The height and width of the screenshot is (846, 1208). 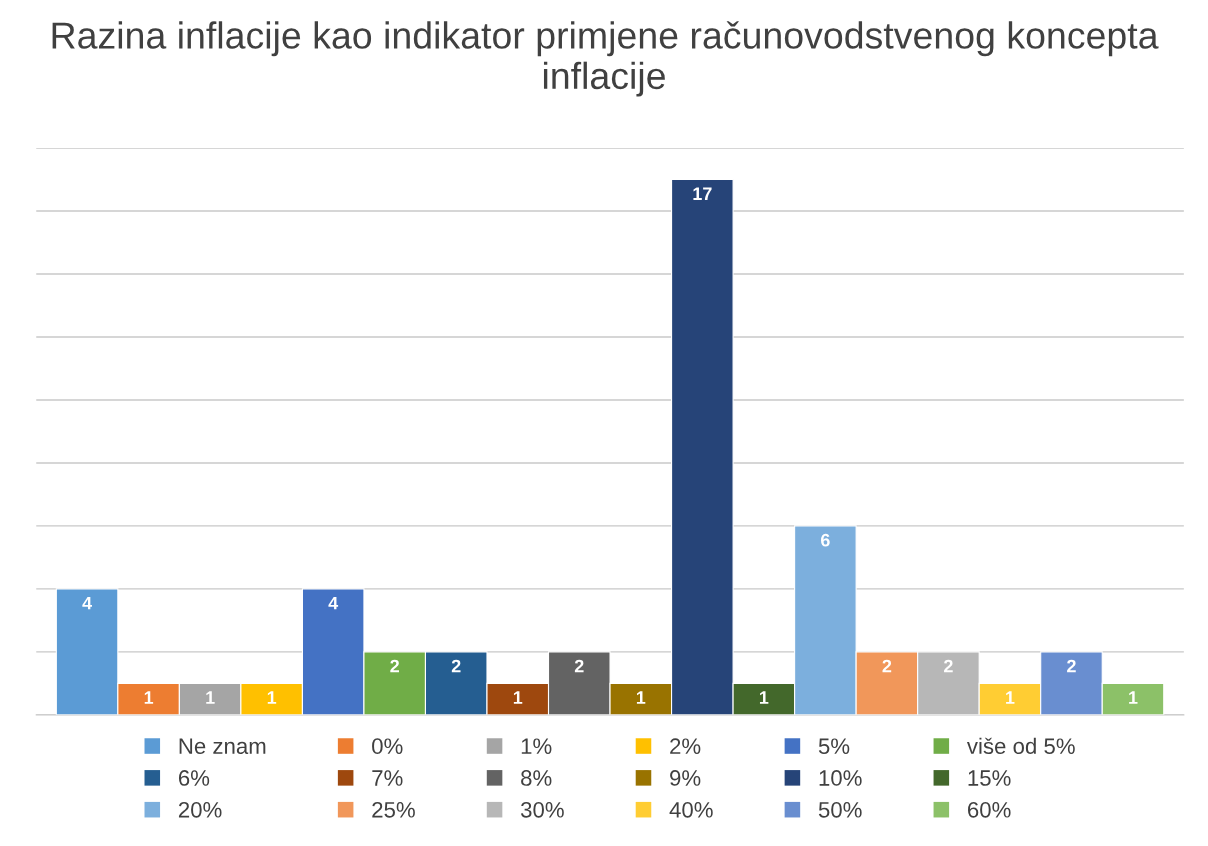 I want to click on legend-label: 9%, so click(x=685, y=778).